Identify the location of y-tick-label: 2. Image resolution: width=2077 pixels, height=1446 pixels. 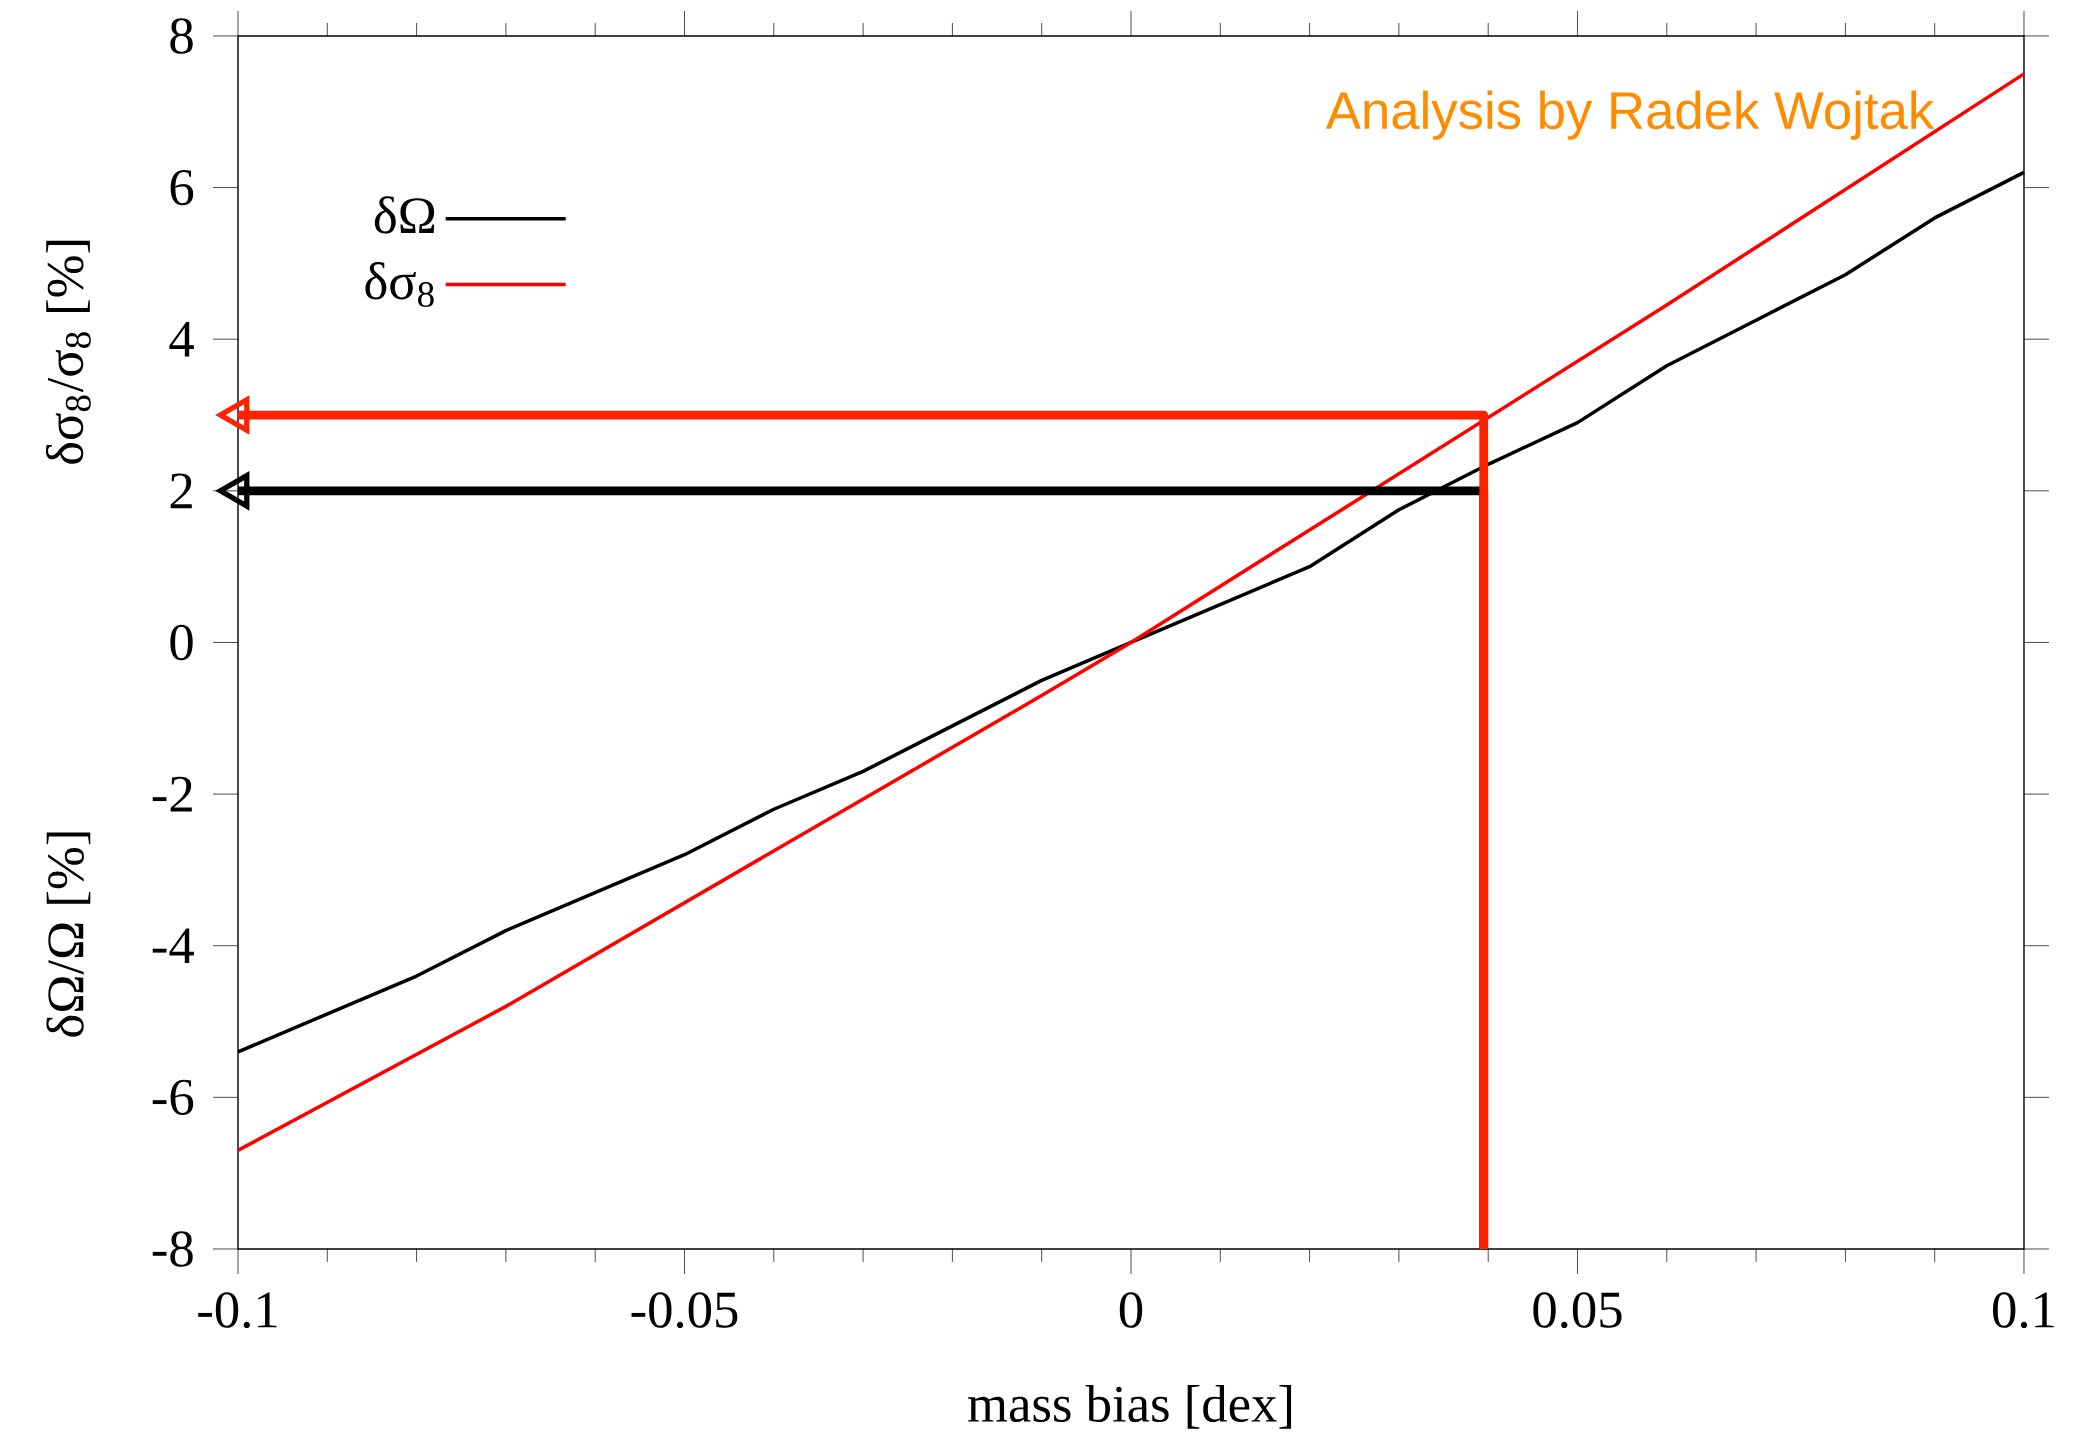
(181, 491).